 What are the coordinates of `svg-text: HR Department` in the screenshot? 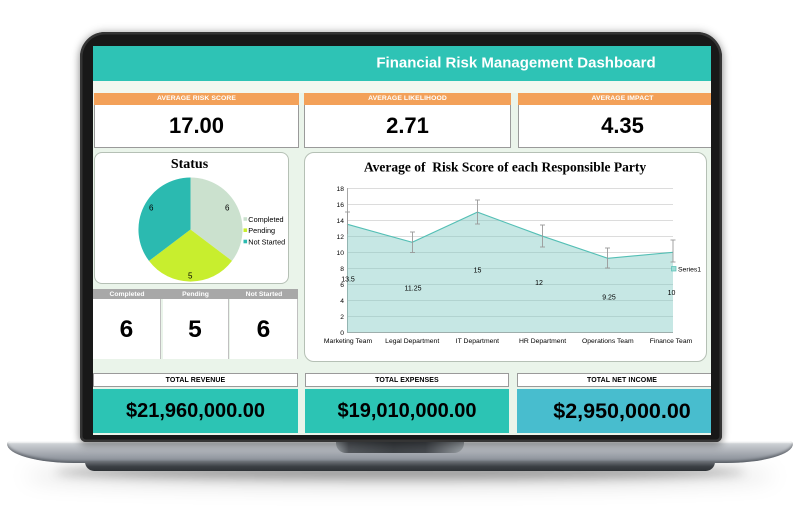 It's located at (542, 341).